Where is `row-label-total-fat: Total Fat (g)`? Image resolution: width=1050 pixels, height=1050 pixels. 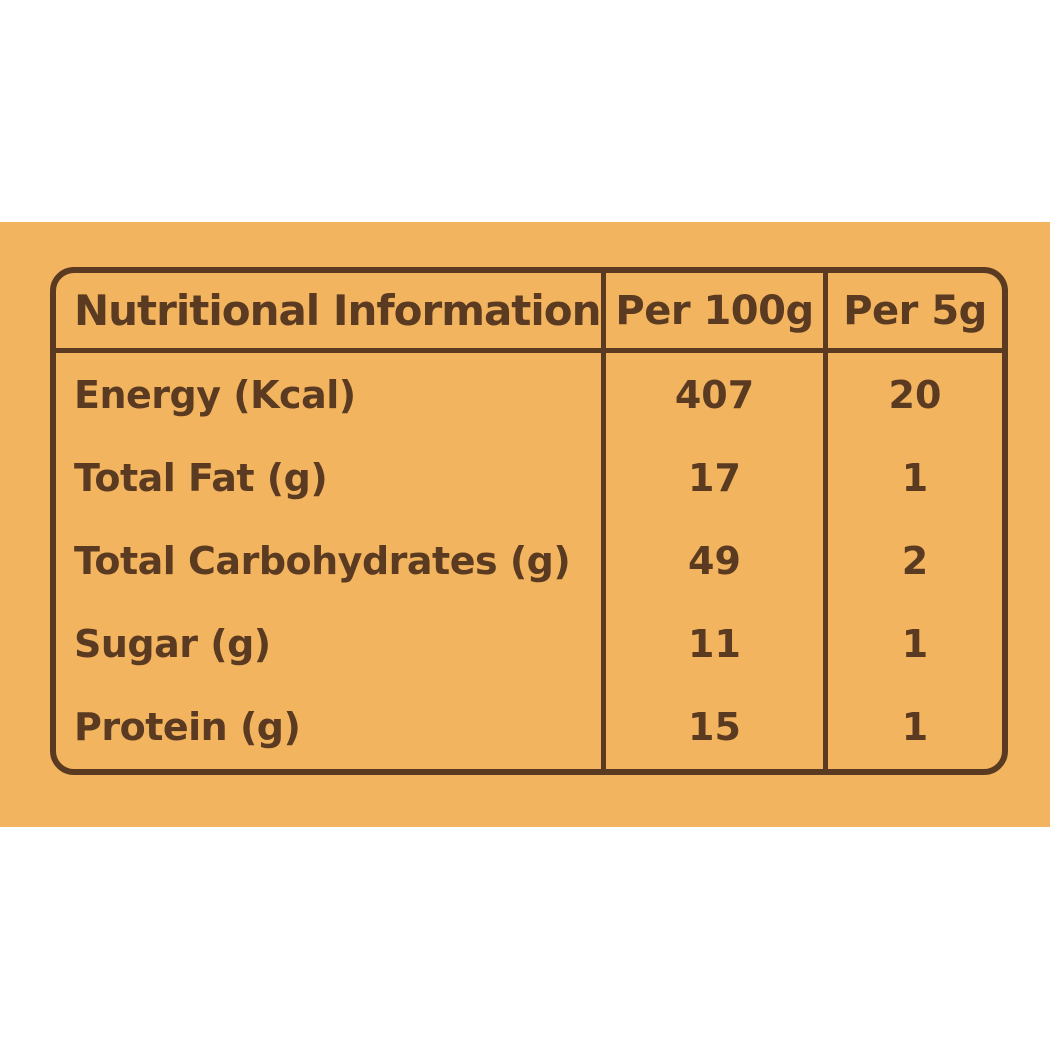
row-label-total-fat: Total Fat (g) is located at coordinates (331, 478).